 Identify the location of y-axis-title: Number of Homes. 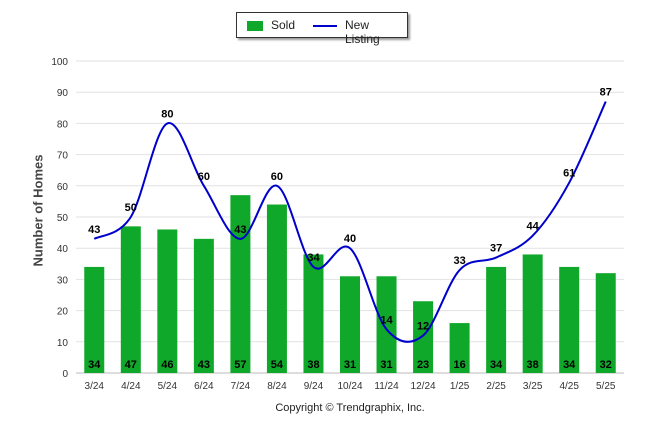
(38, 210).